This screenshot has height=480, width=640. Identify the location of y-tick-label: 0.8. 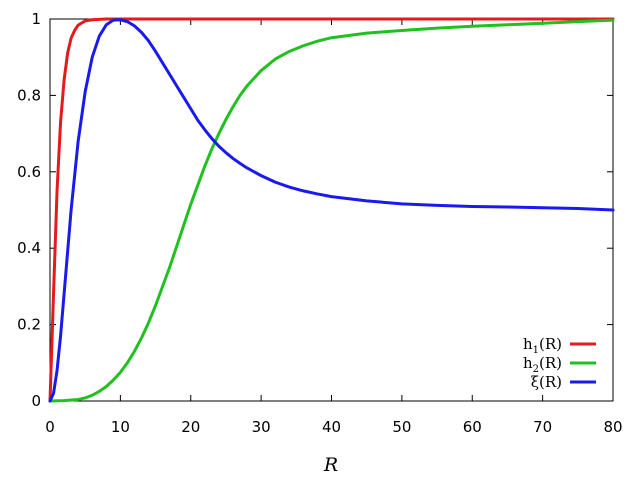
(29, 95).